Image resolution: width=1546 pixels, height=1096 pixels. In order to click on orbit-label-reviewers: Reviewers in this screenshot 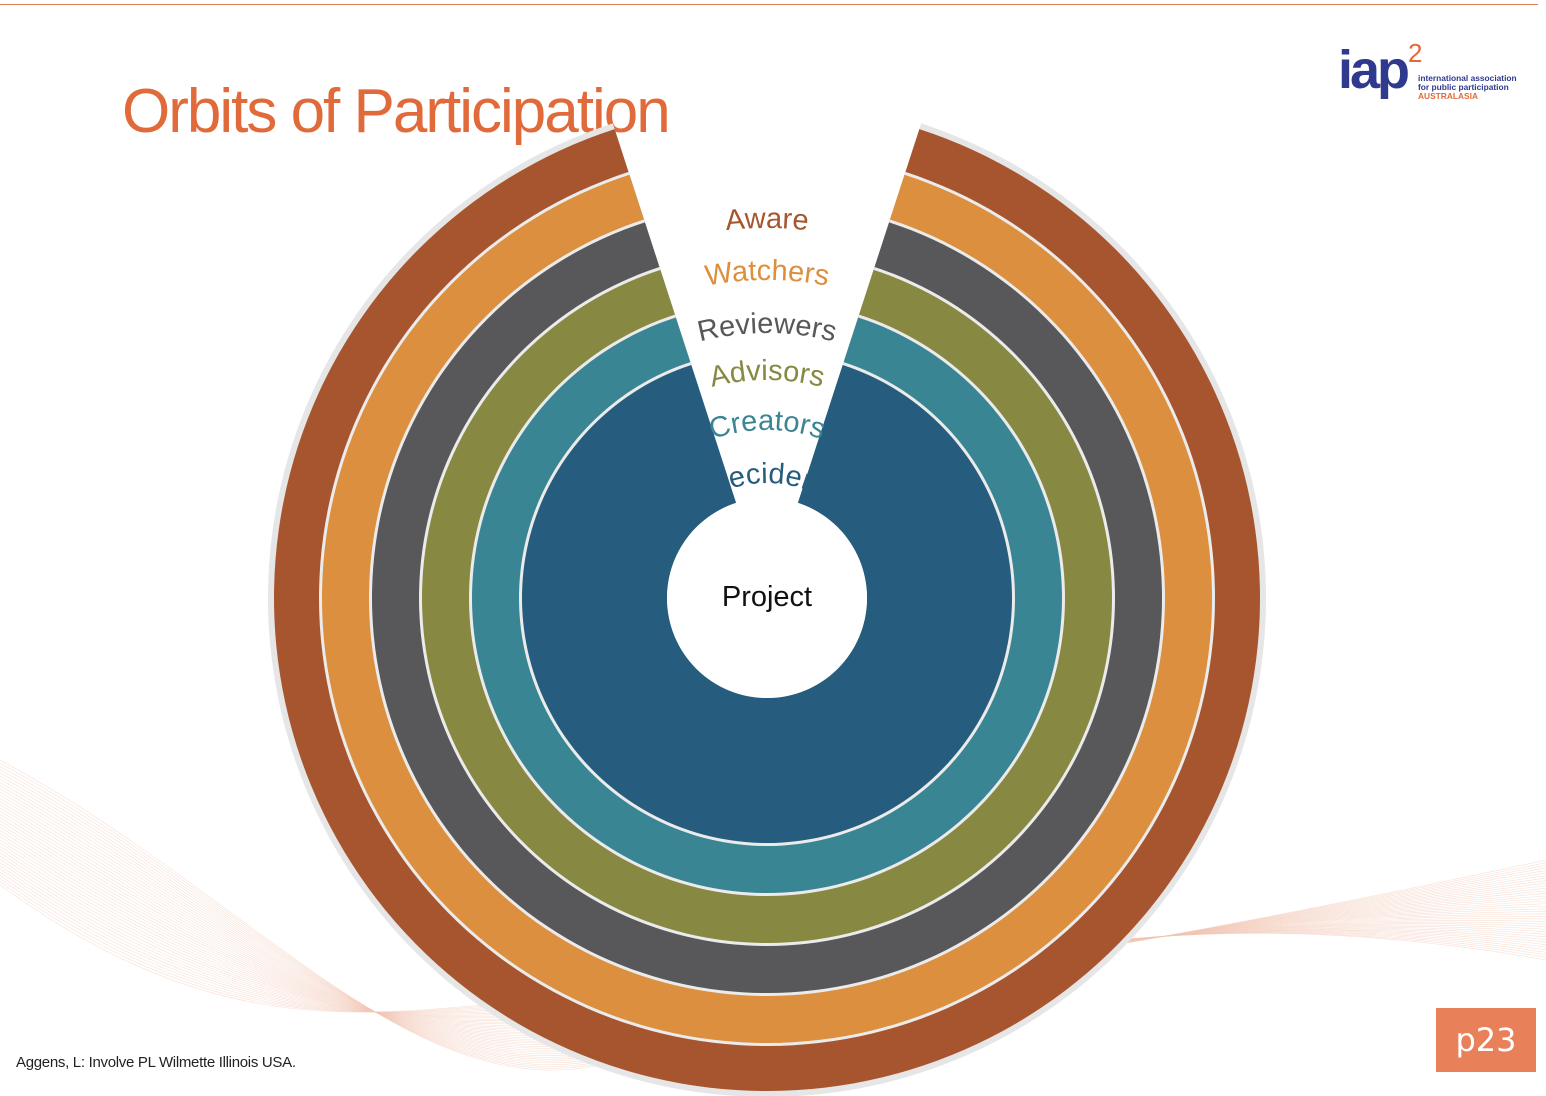, I will do `click(767, 328)`.